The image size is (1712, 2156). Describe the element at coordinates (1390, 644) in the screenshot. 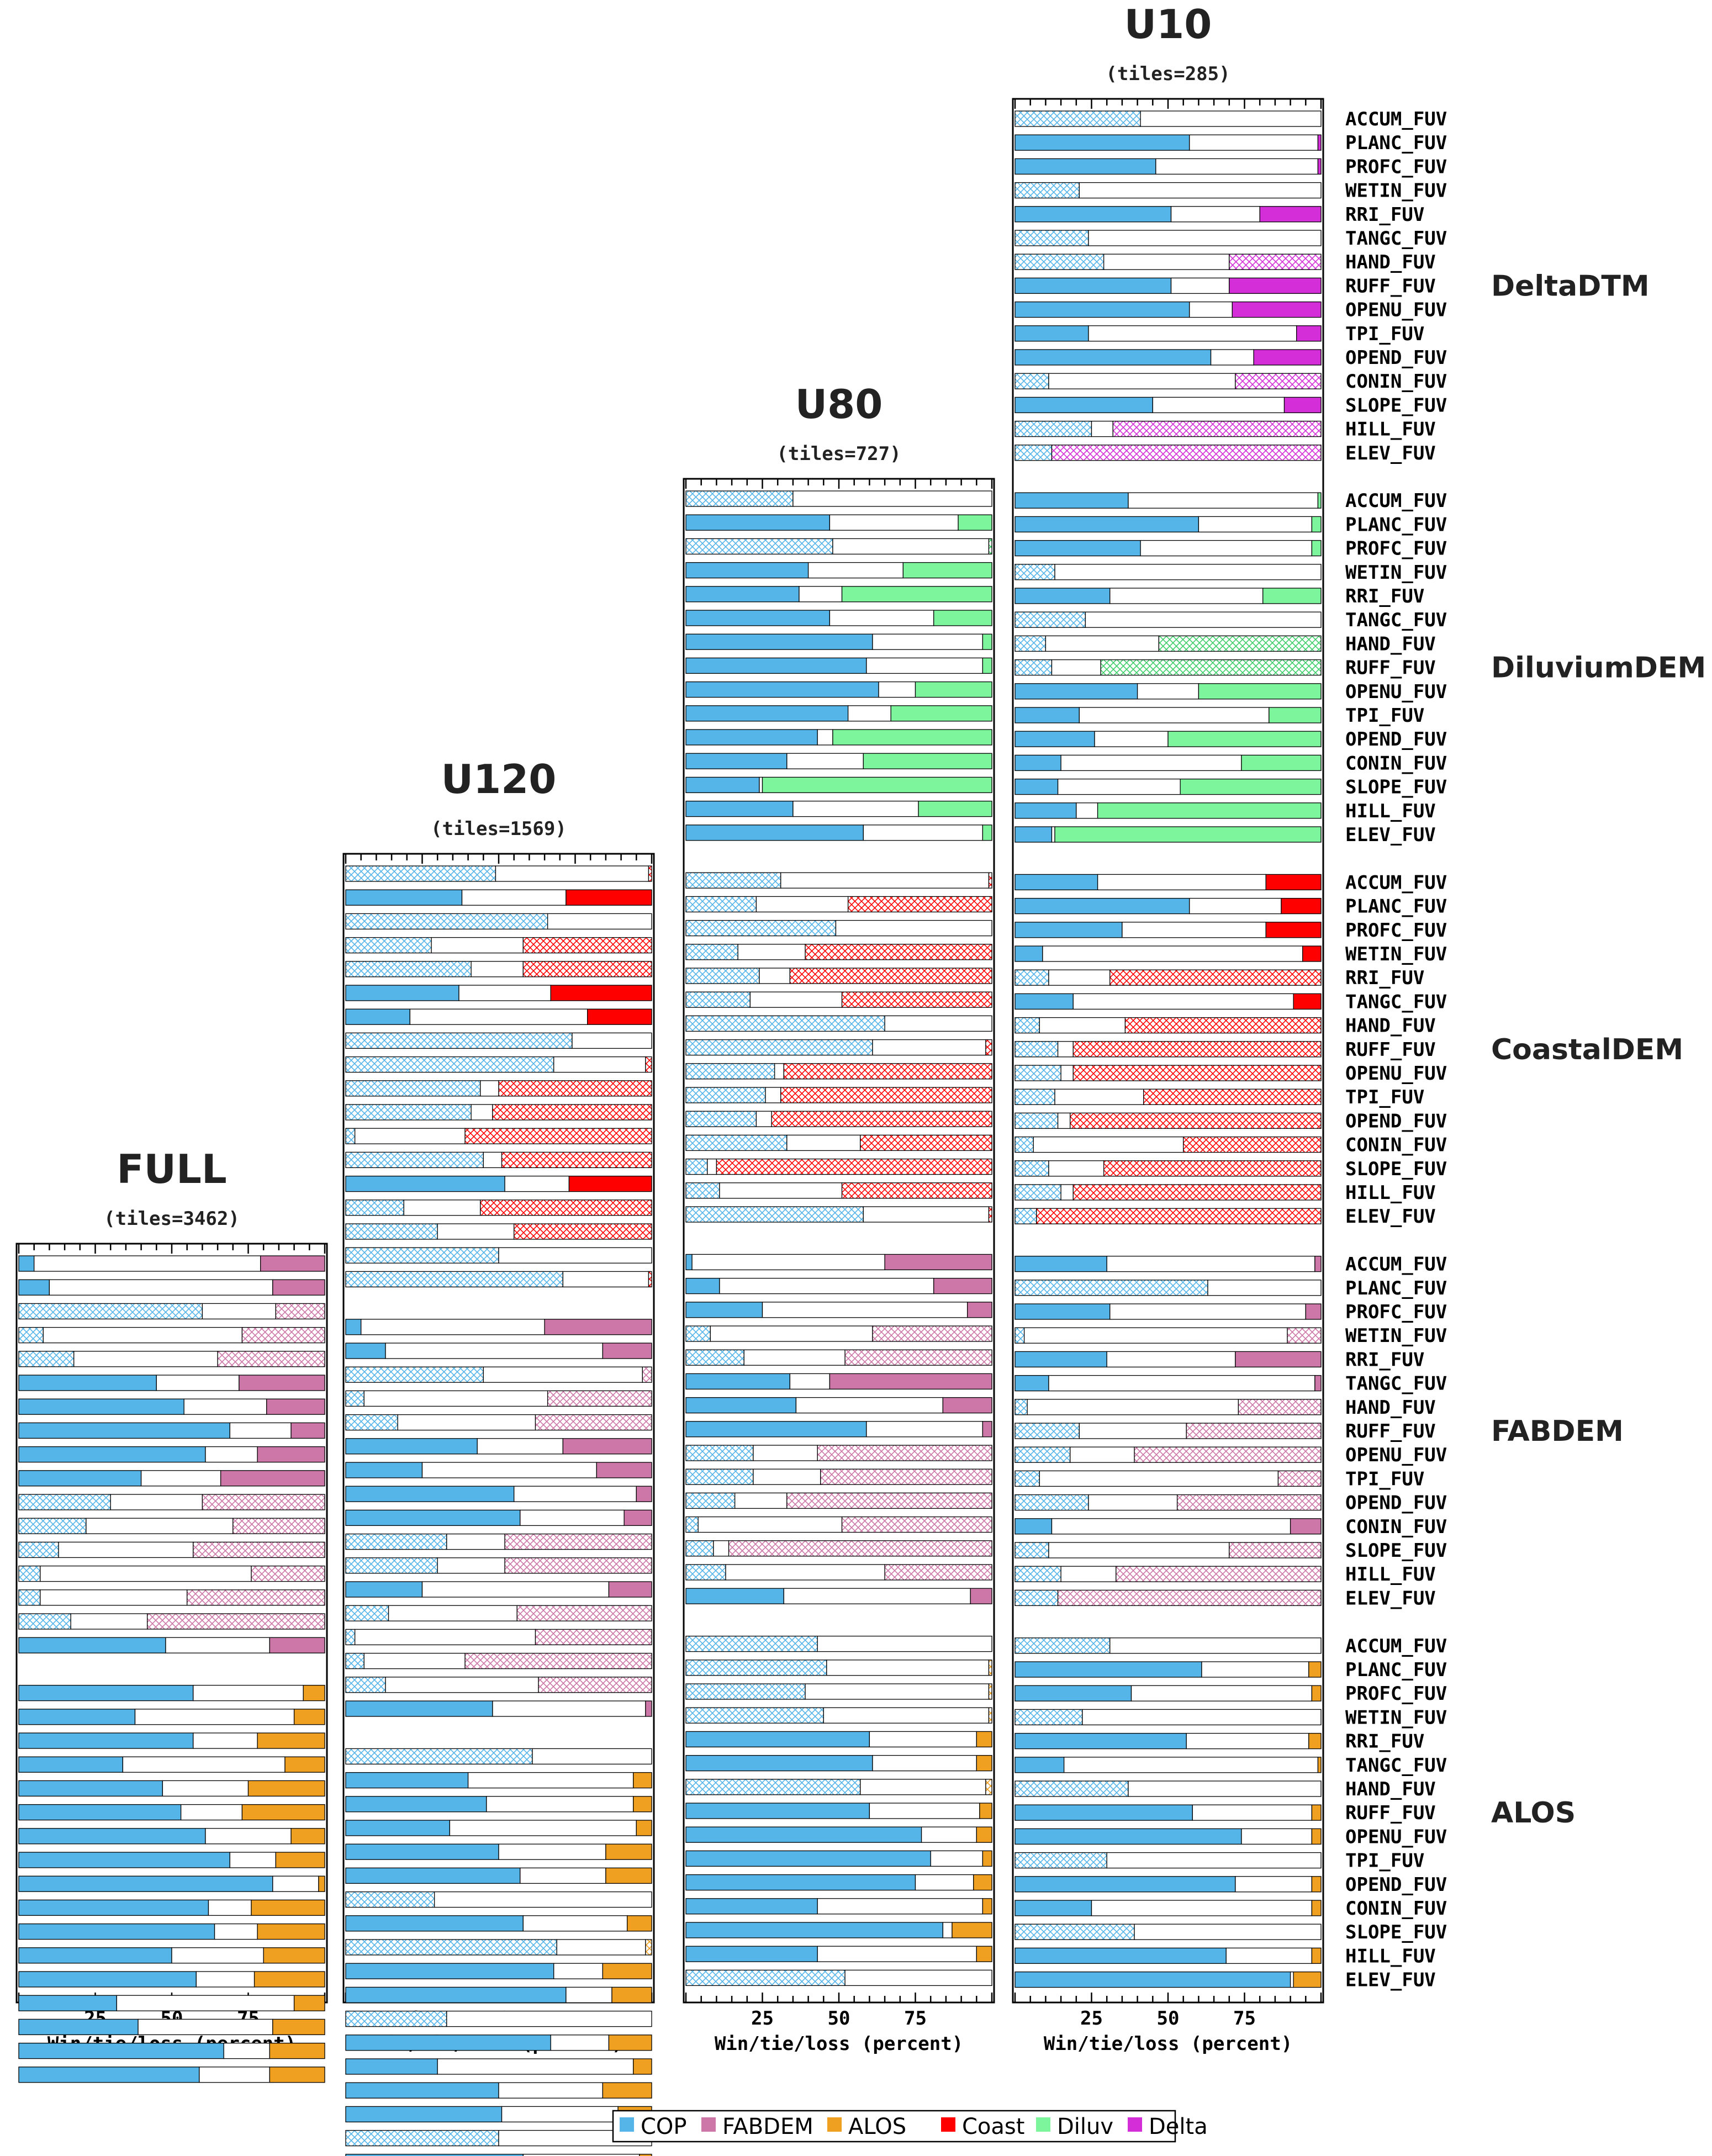

I see `row-label: HAND_FUV` at that location.